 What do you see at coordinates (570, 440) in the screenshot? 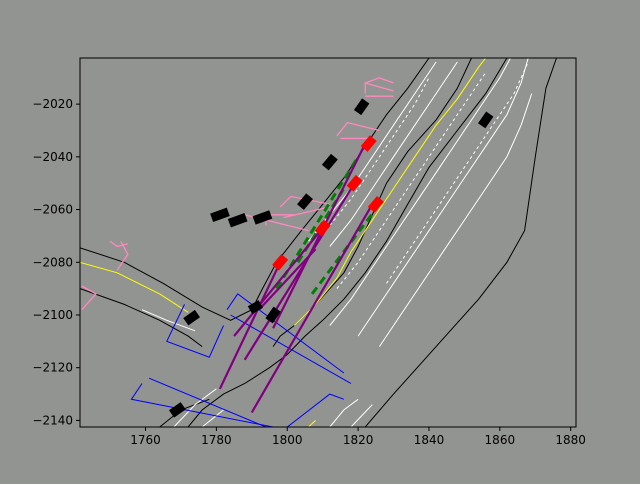
I see `x-tick-label: 1880` at bounding box center [570, 440].